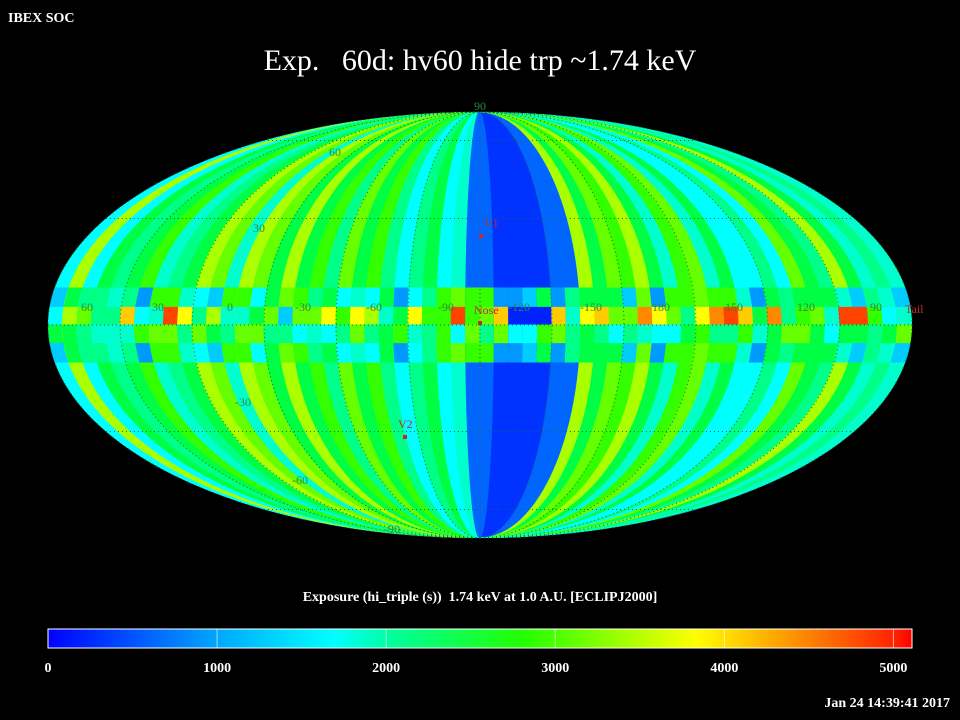 The width and height of the screenshot is (960, 720). I want to click on colorbar-tick-label: 2000, so click(386, 668).